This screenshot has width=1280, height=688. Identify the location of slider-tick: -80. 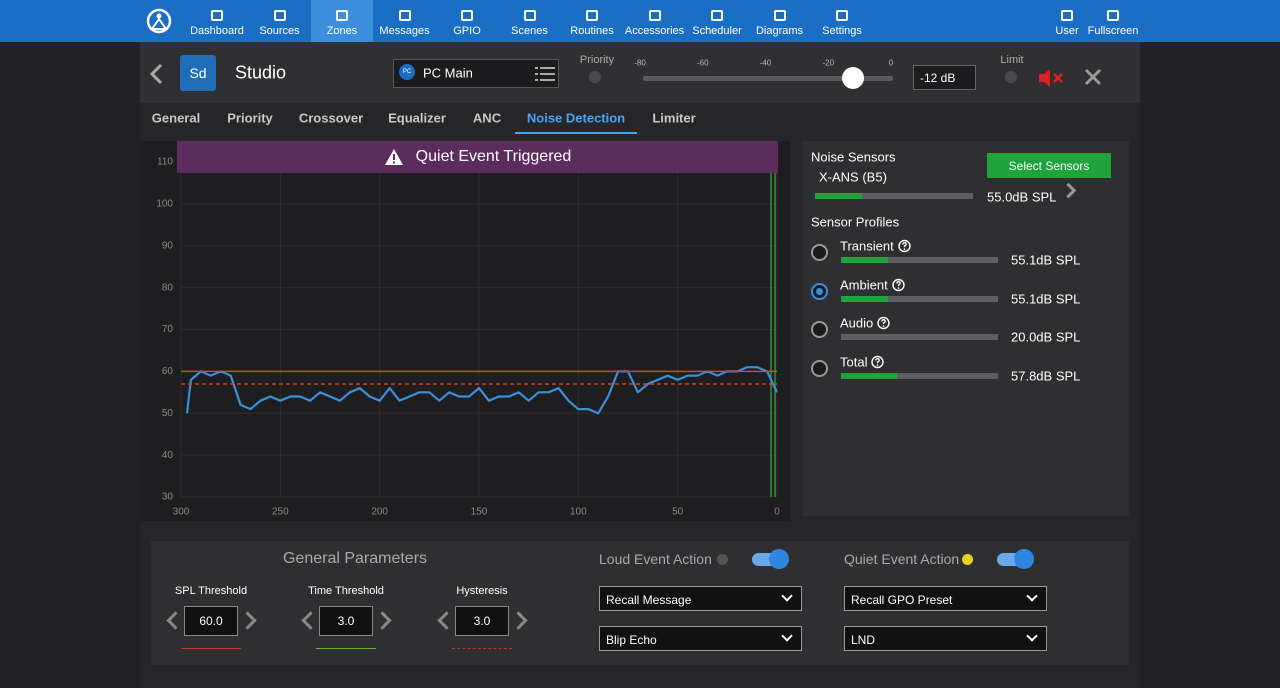
(640, 63).